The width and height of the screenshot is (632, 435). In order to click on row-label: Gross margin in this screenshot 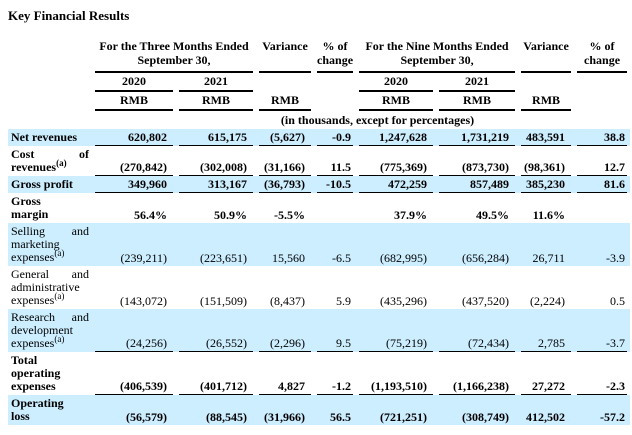, I will do `click(30, 207)`.